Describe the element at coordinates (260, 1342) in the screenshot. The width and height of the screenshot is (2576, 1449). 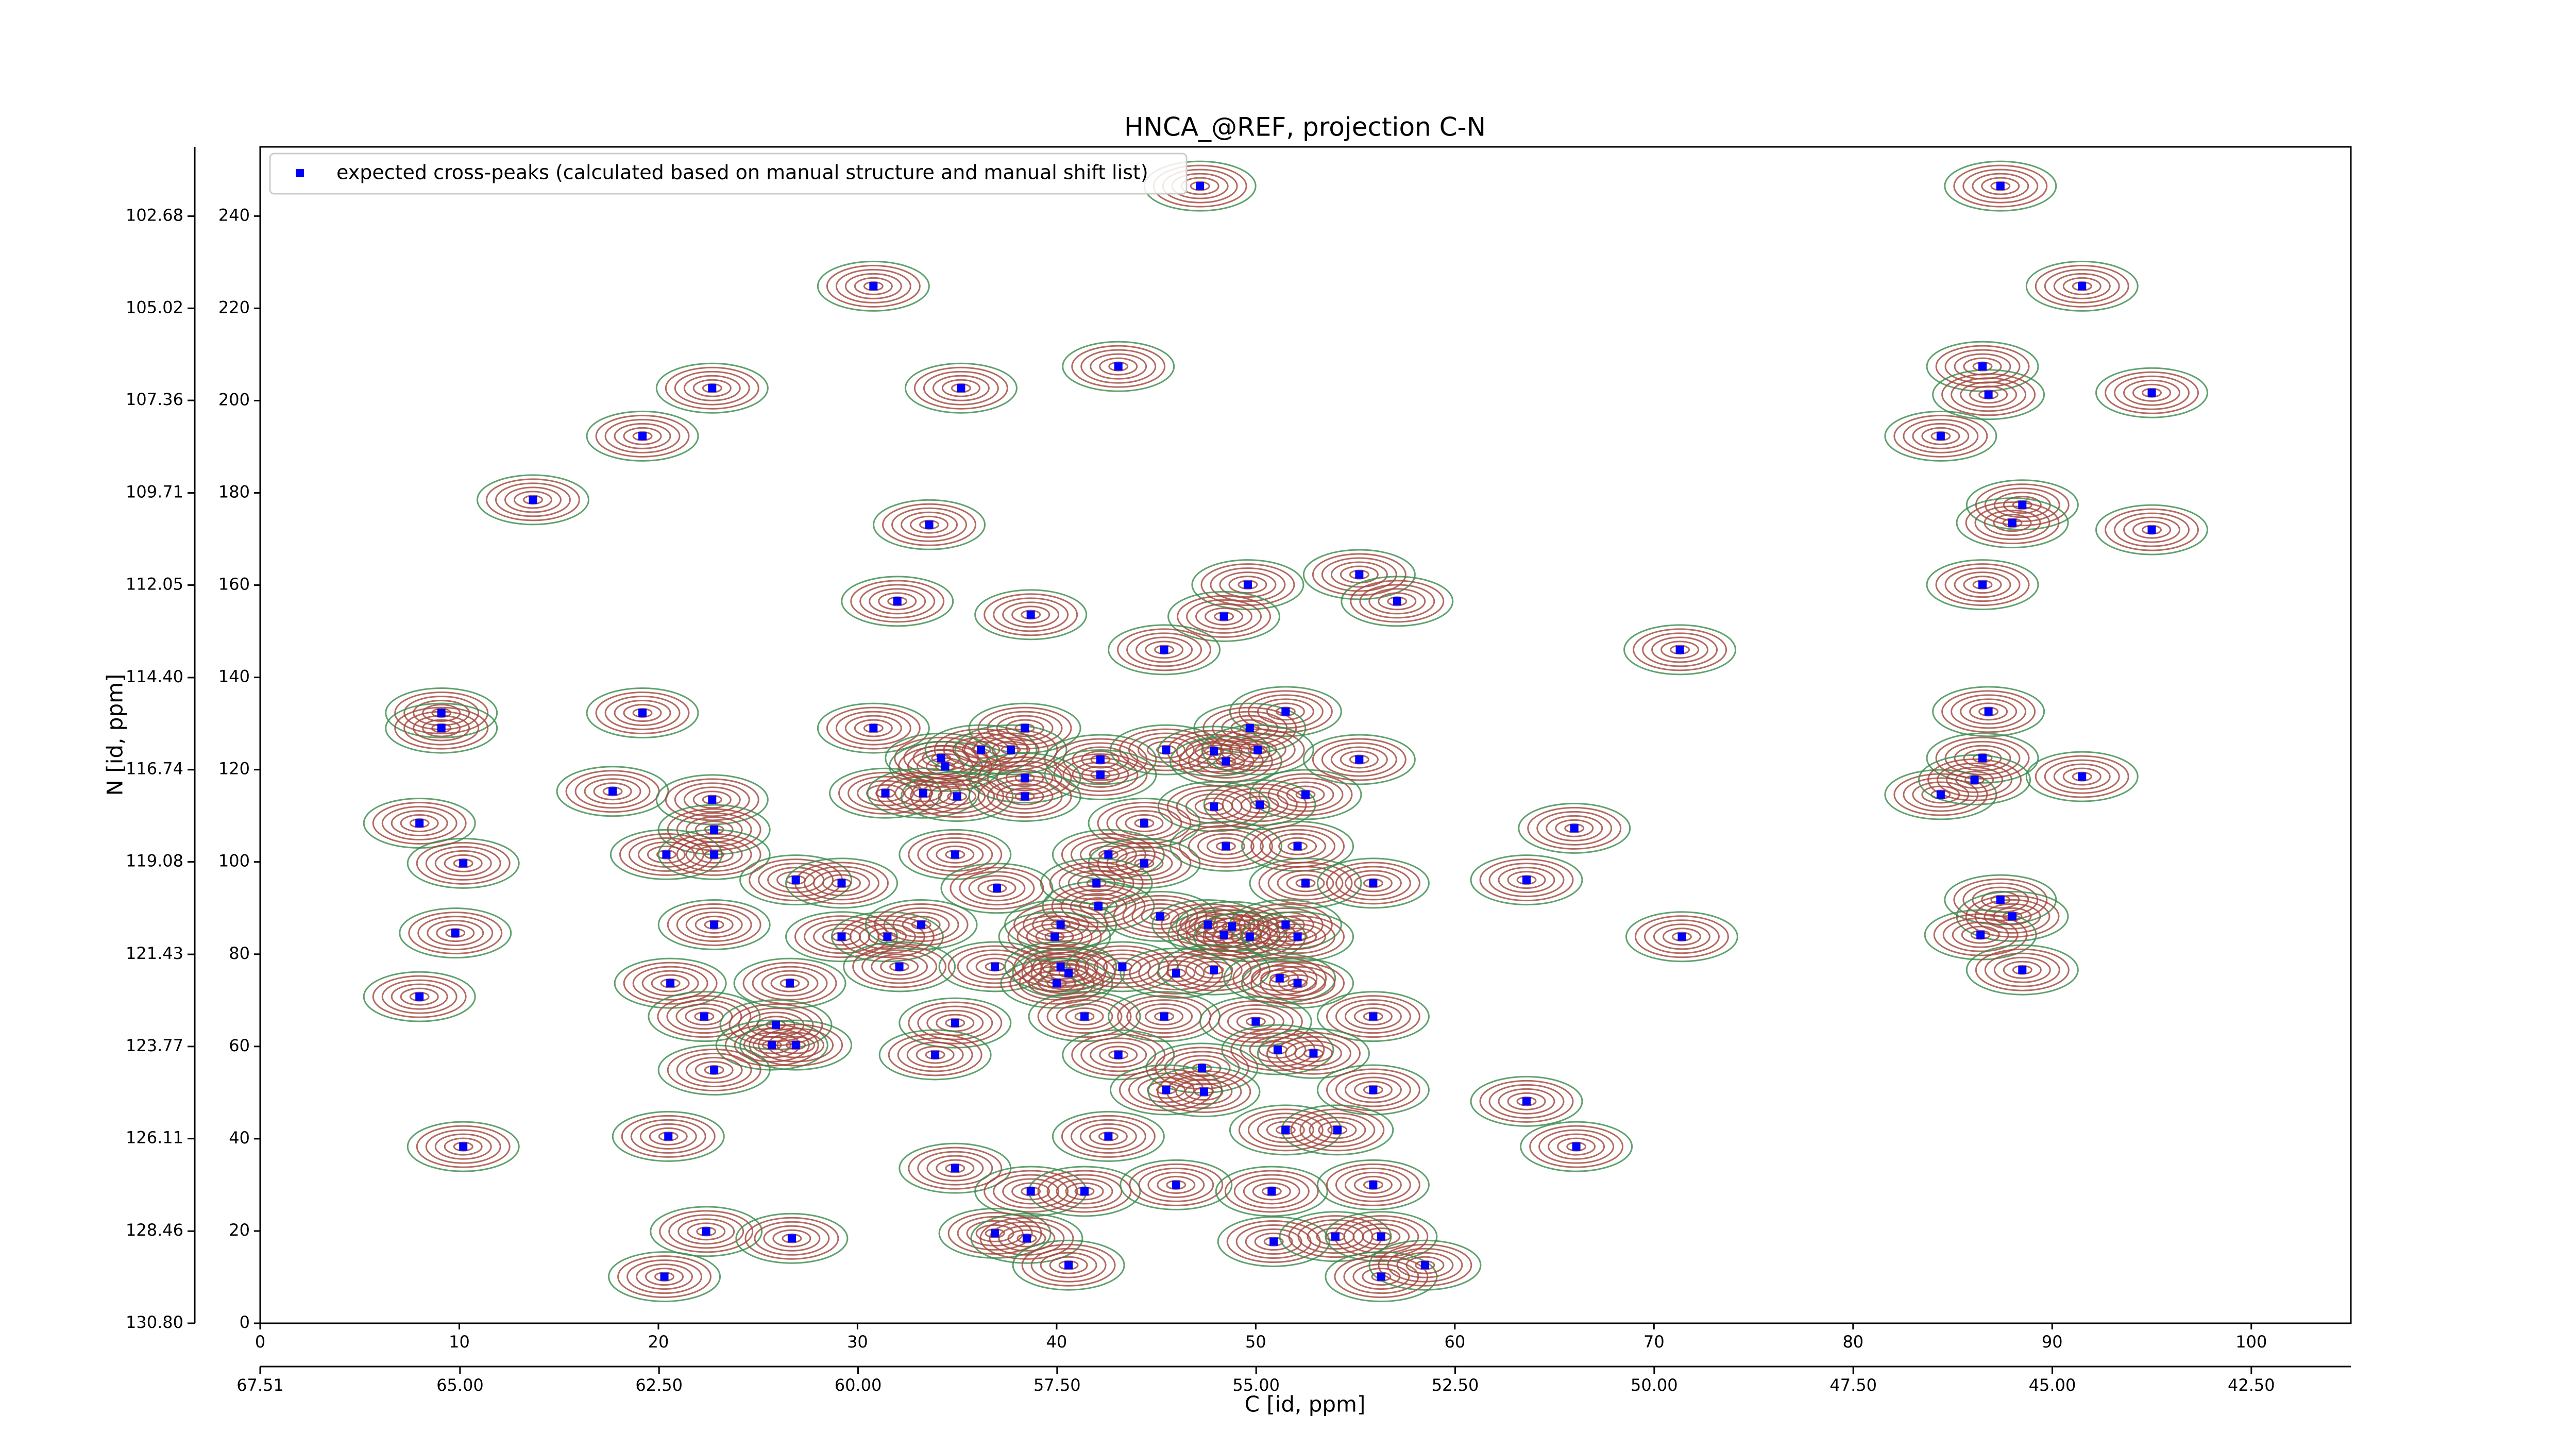
I see `x-tick-label: 0` at that location.